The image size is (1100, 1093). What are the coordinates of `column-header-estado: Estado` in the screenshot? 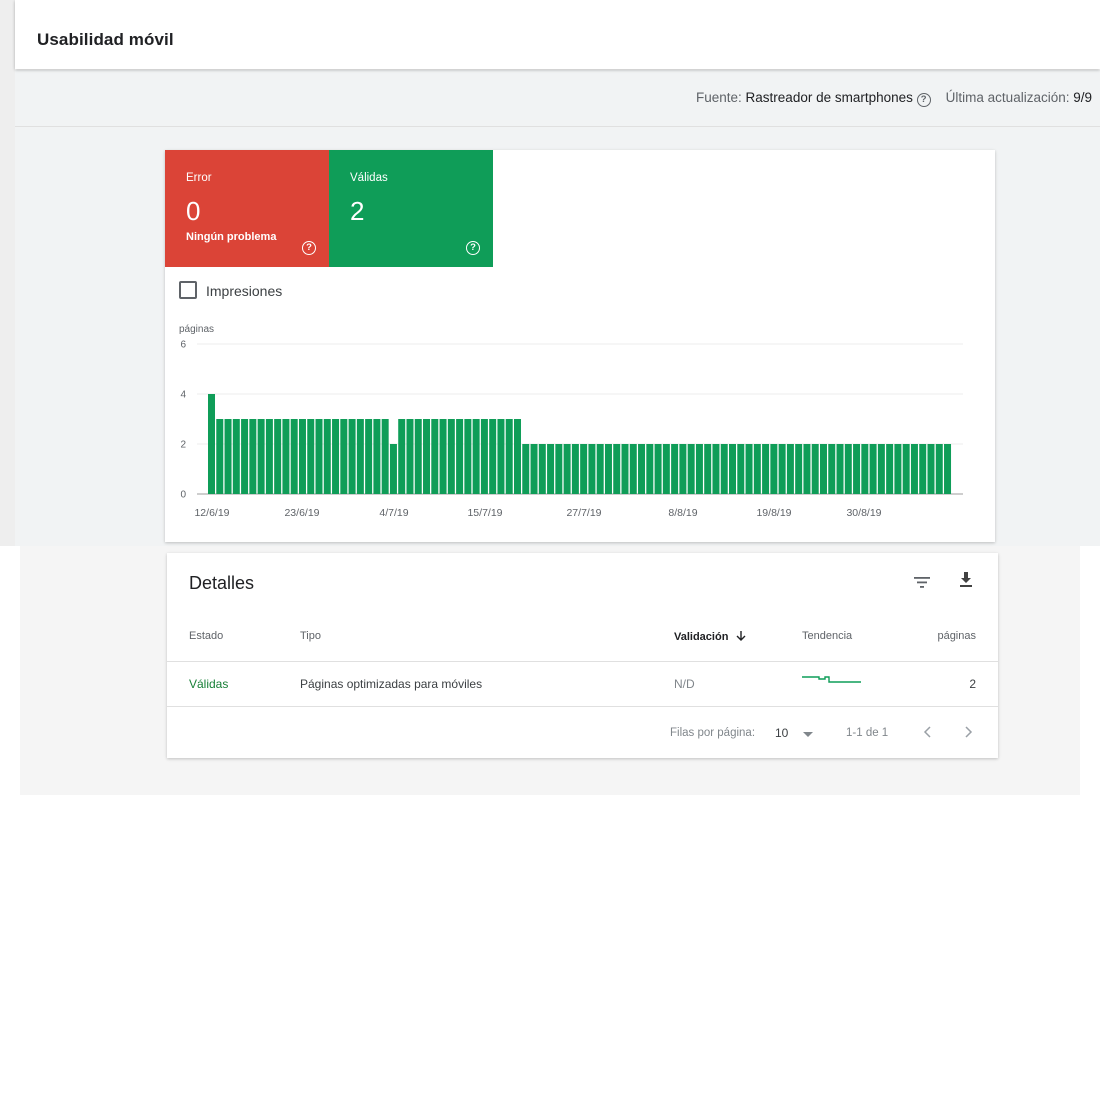 It's located at (206, 636).